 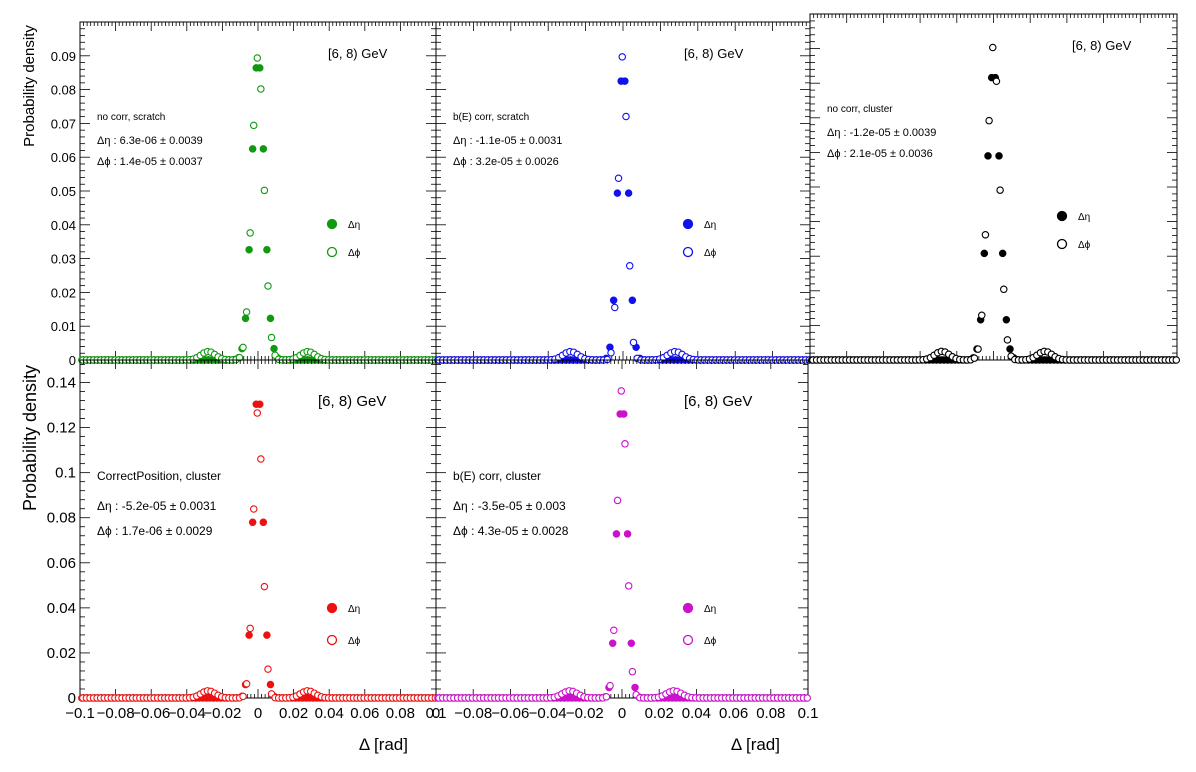 I want to click on x-tick-label: 0.02, so click(x=659, y=713).